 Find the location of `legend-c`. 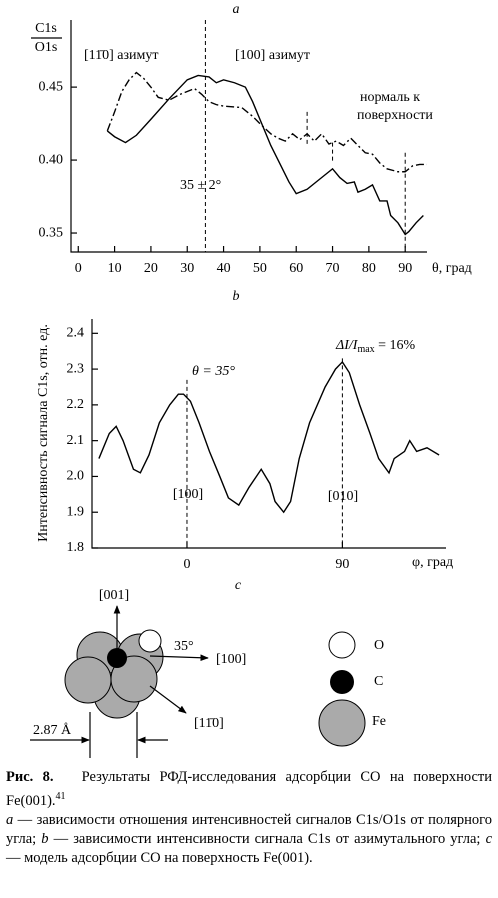

legend-c is located at coordinates (342, 682).